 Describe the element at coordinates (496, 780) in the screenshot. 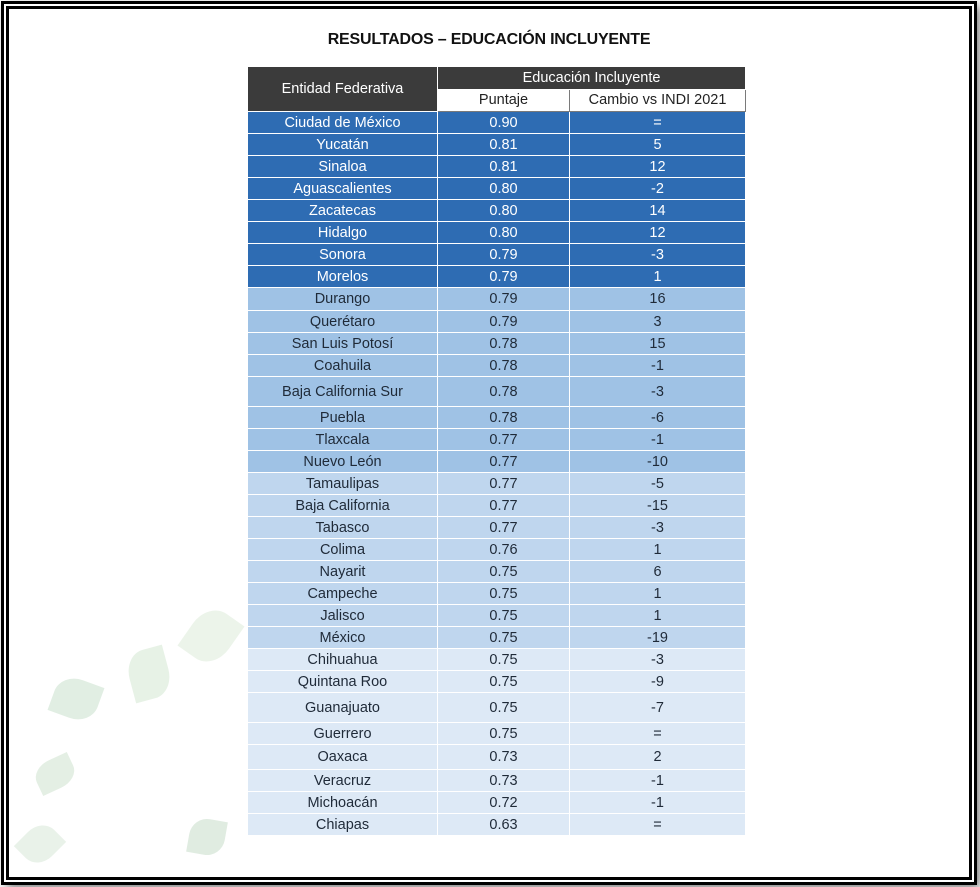

I see `table-row: Veracruz 0.73 -1` at that location.